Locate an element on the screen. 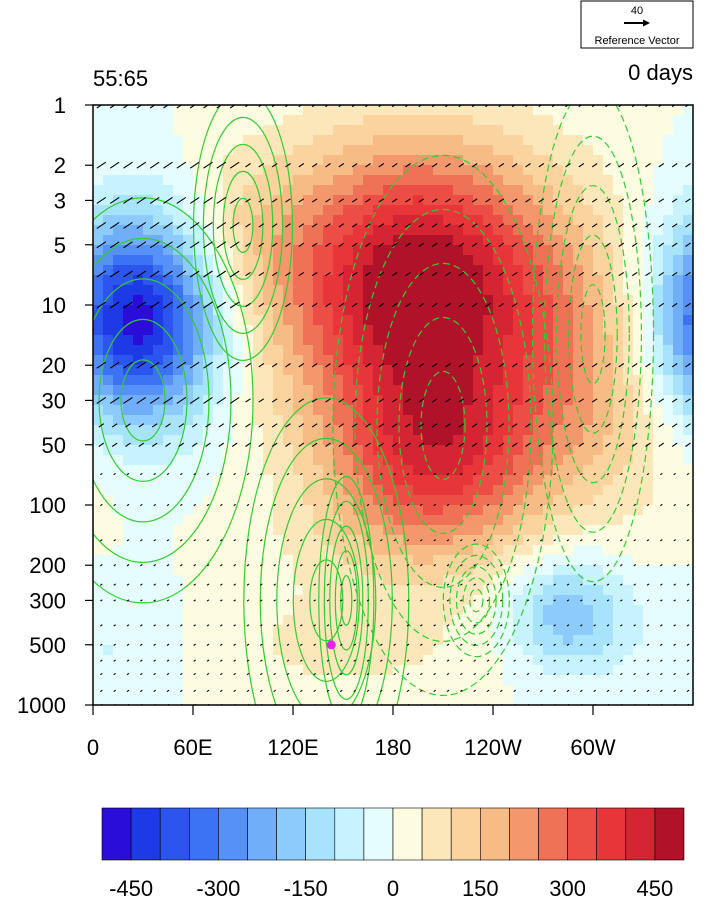  contour-line is located at coordinates (143, 400).